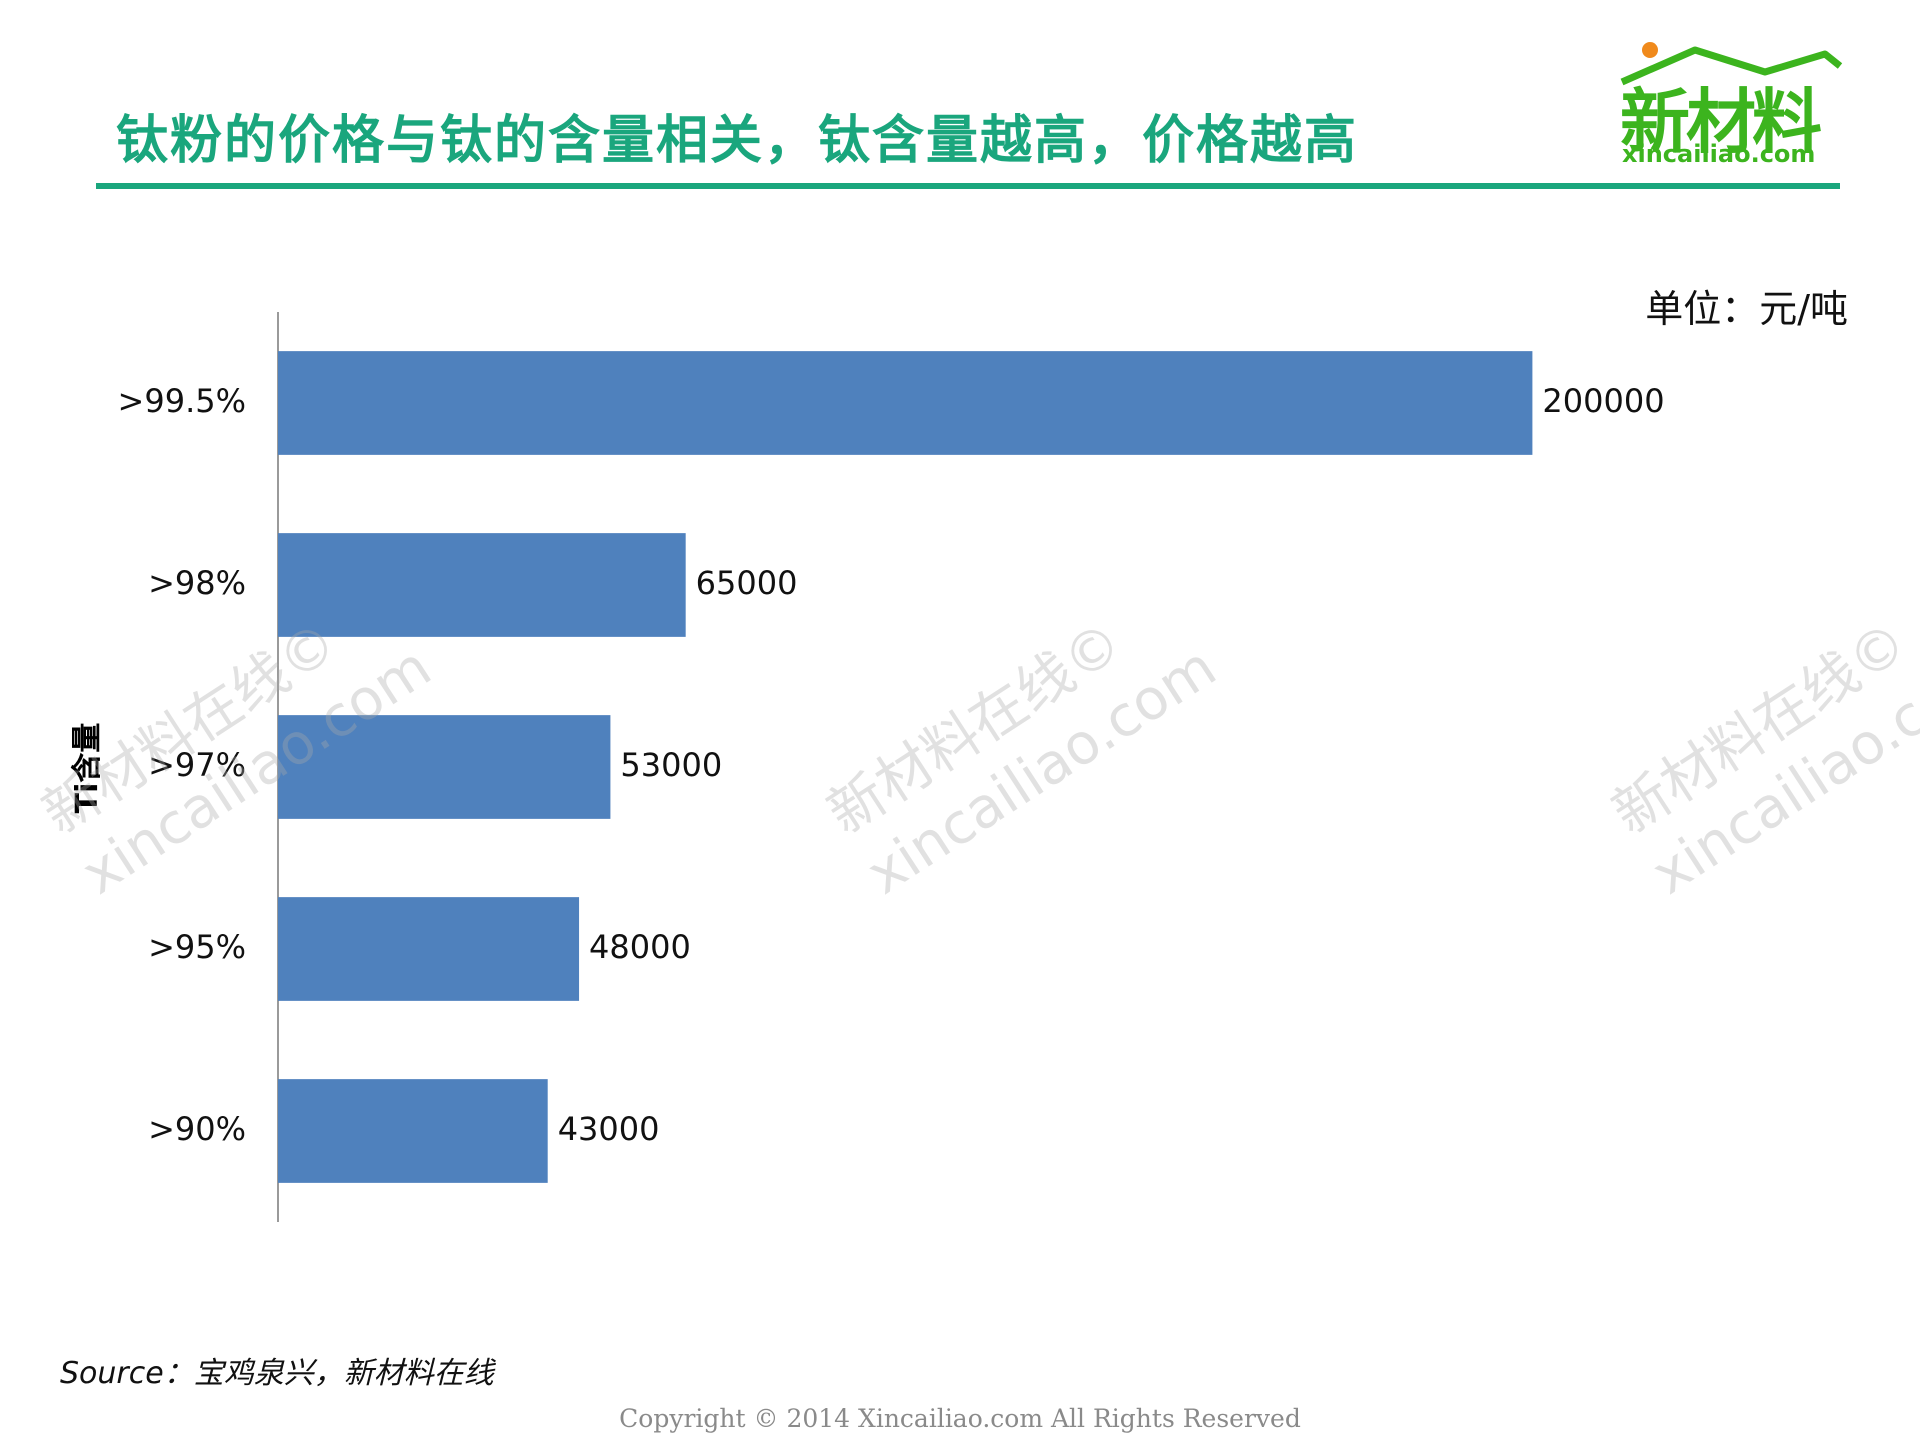  What do you see at coordinates (182, 401) in the screenshot?
I see `category-tick-label: >99.5%` at bounding box center [182, 401].